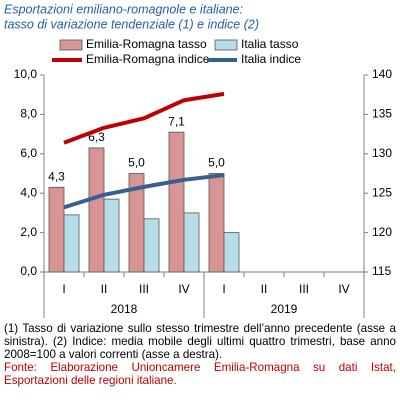 Image resolution: width=400 pixels, height=400 pixels. I want to click on legend-label: Emilia-Romagna indice, so click(148, 59).